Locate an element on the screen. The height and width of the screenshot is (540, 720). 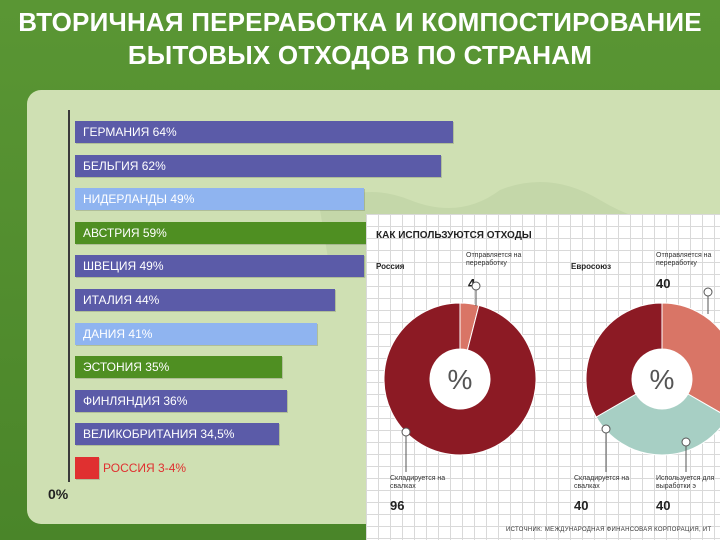
bar-0: ГЕРМАНИЯ 64% is located at coordinates (264, 132).